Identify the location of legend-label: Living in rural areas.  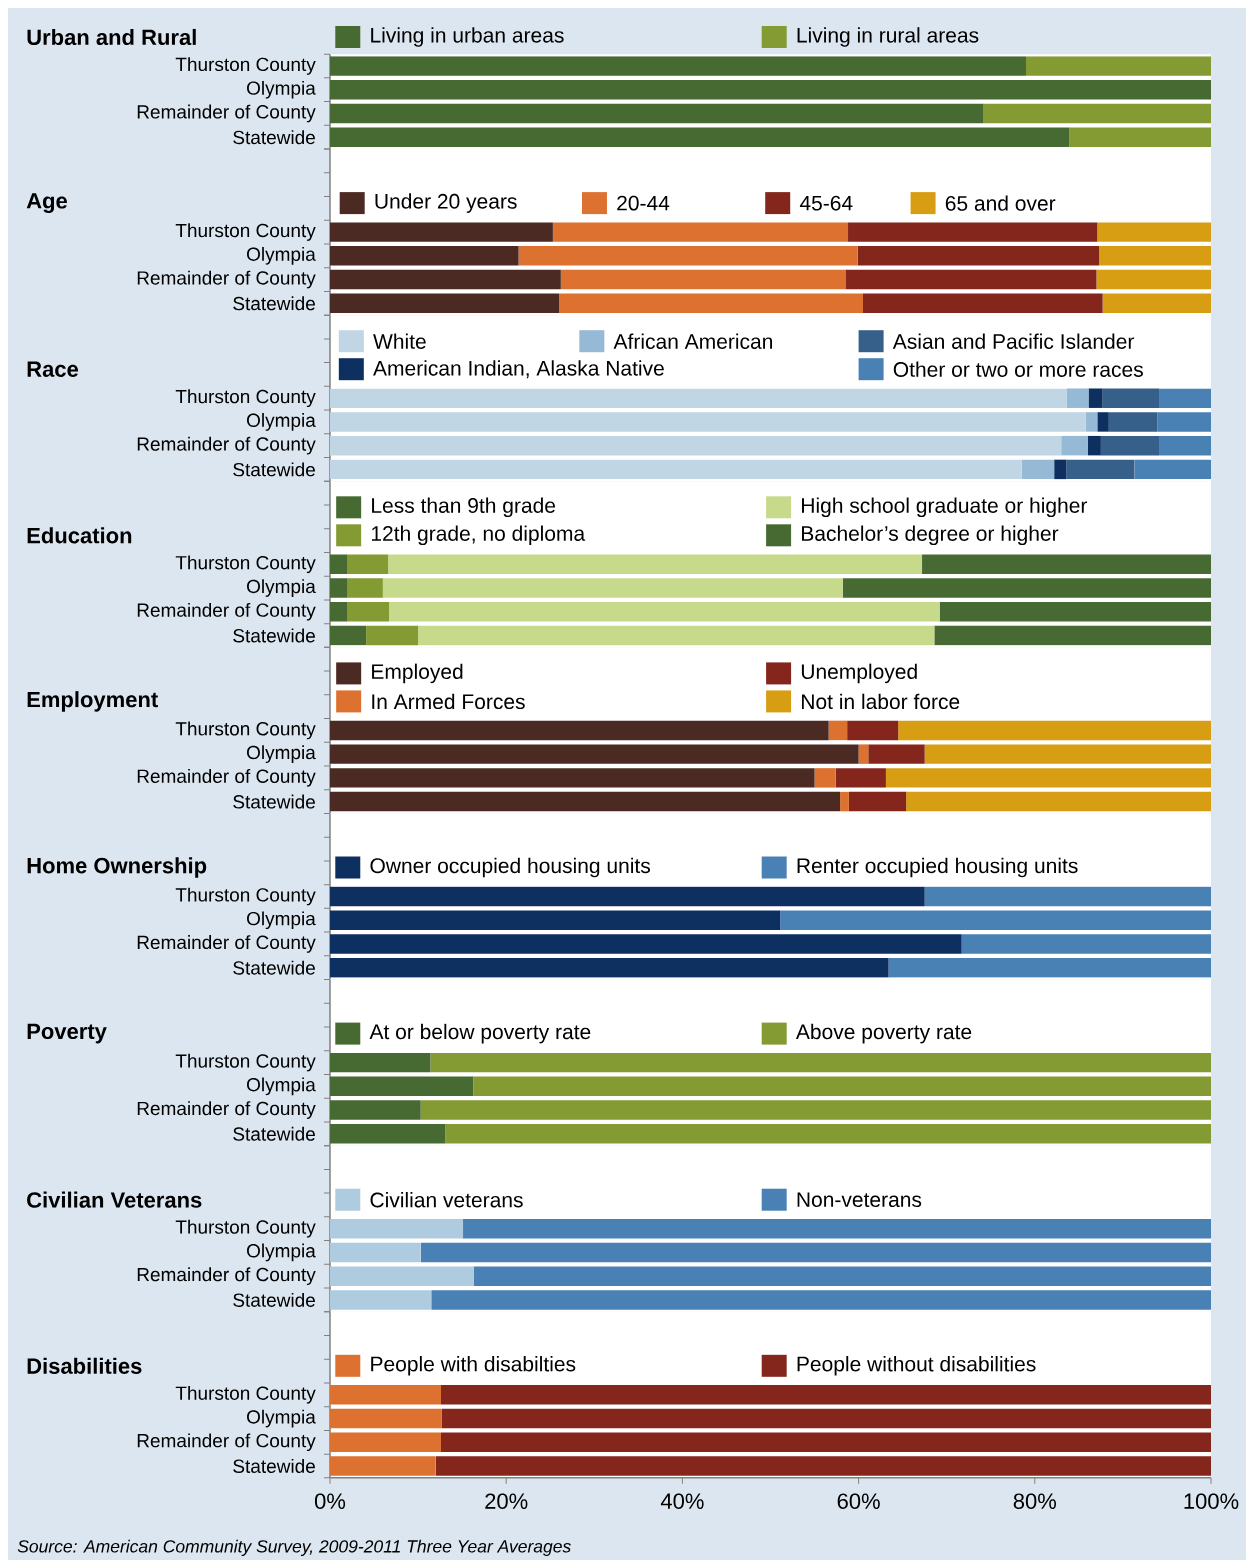
(888, 37).